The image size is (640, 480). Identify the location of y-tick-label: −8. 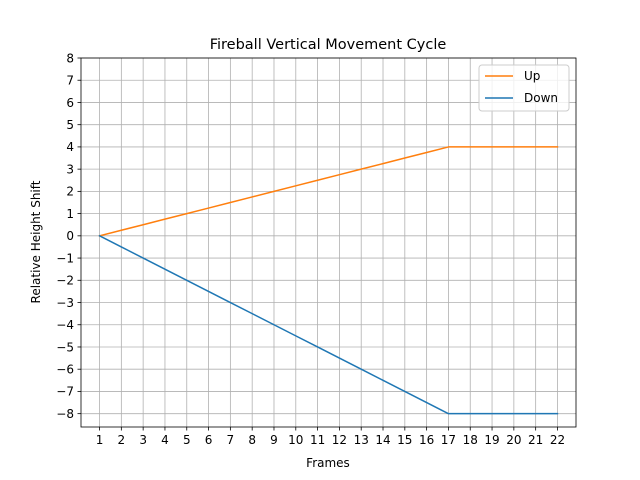
(65, 414).